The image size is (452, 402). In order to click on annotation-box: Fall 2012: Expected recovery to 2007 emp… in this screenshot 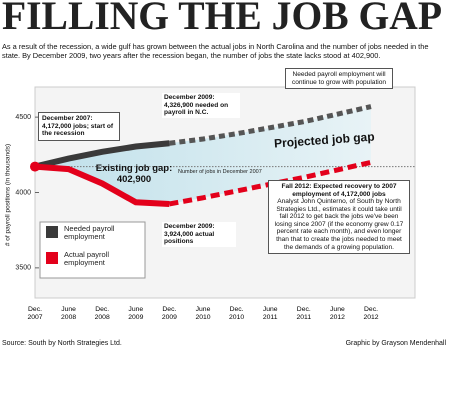, I will do `click(339, 217)`.